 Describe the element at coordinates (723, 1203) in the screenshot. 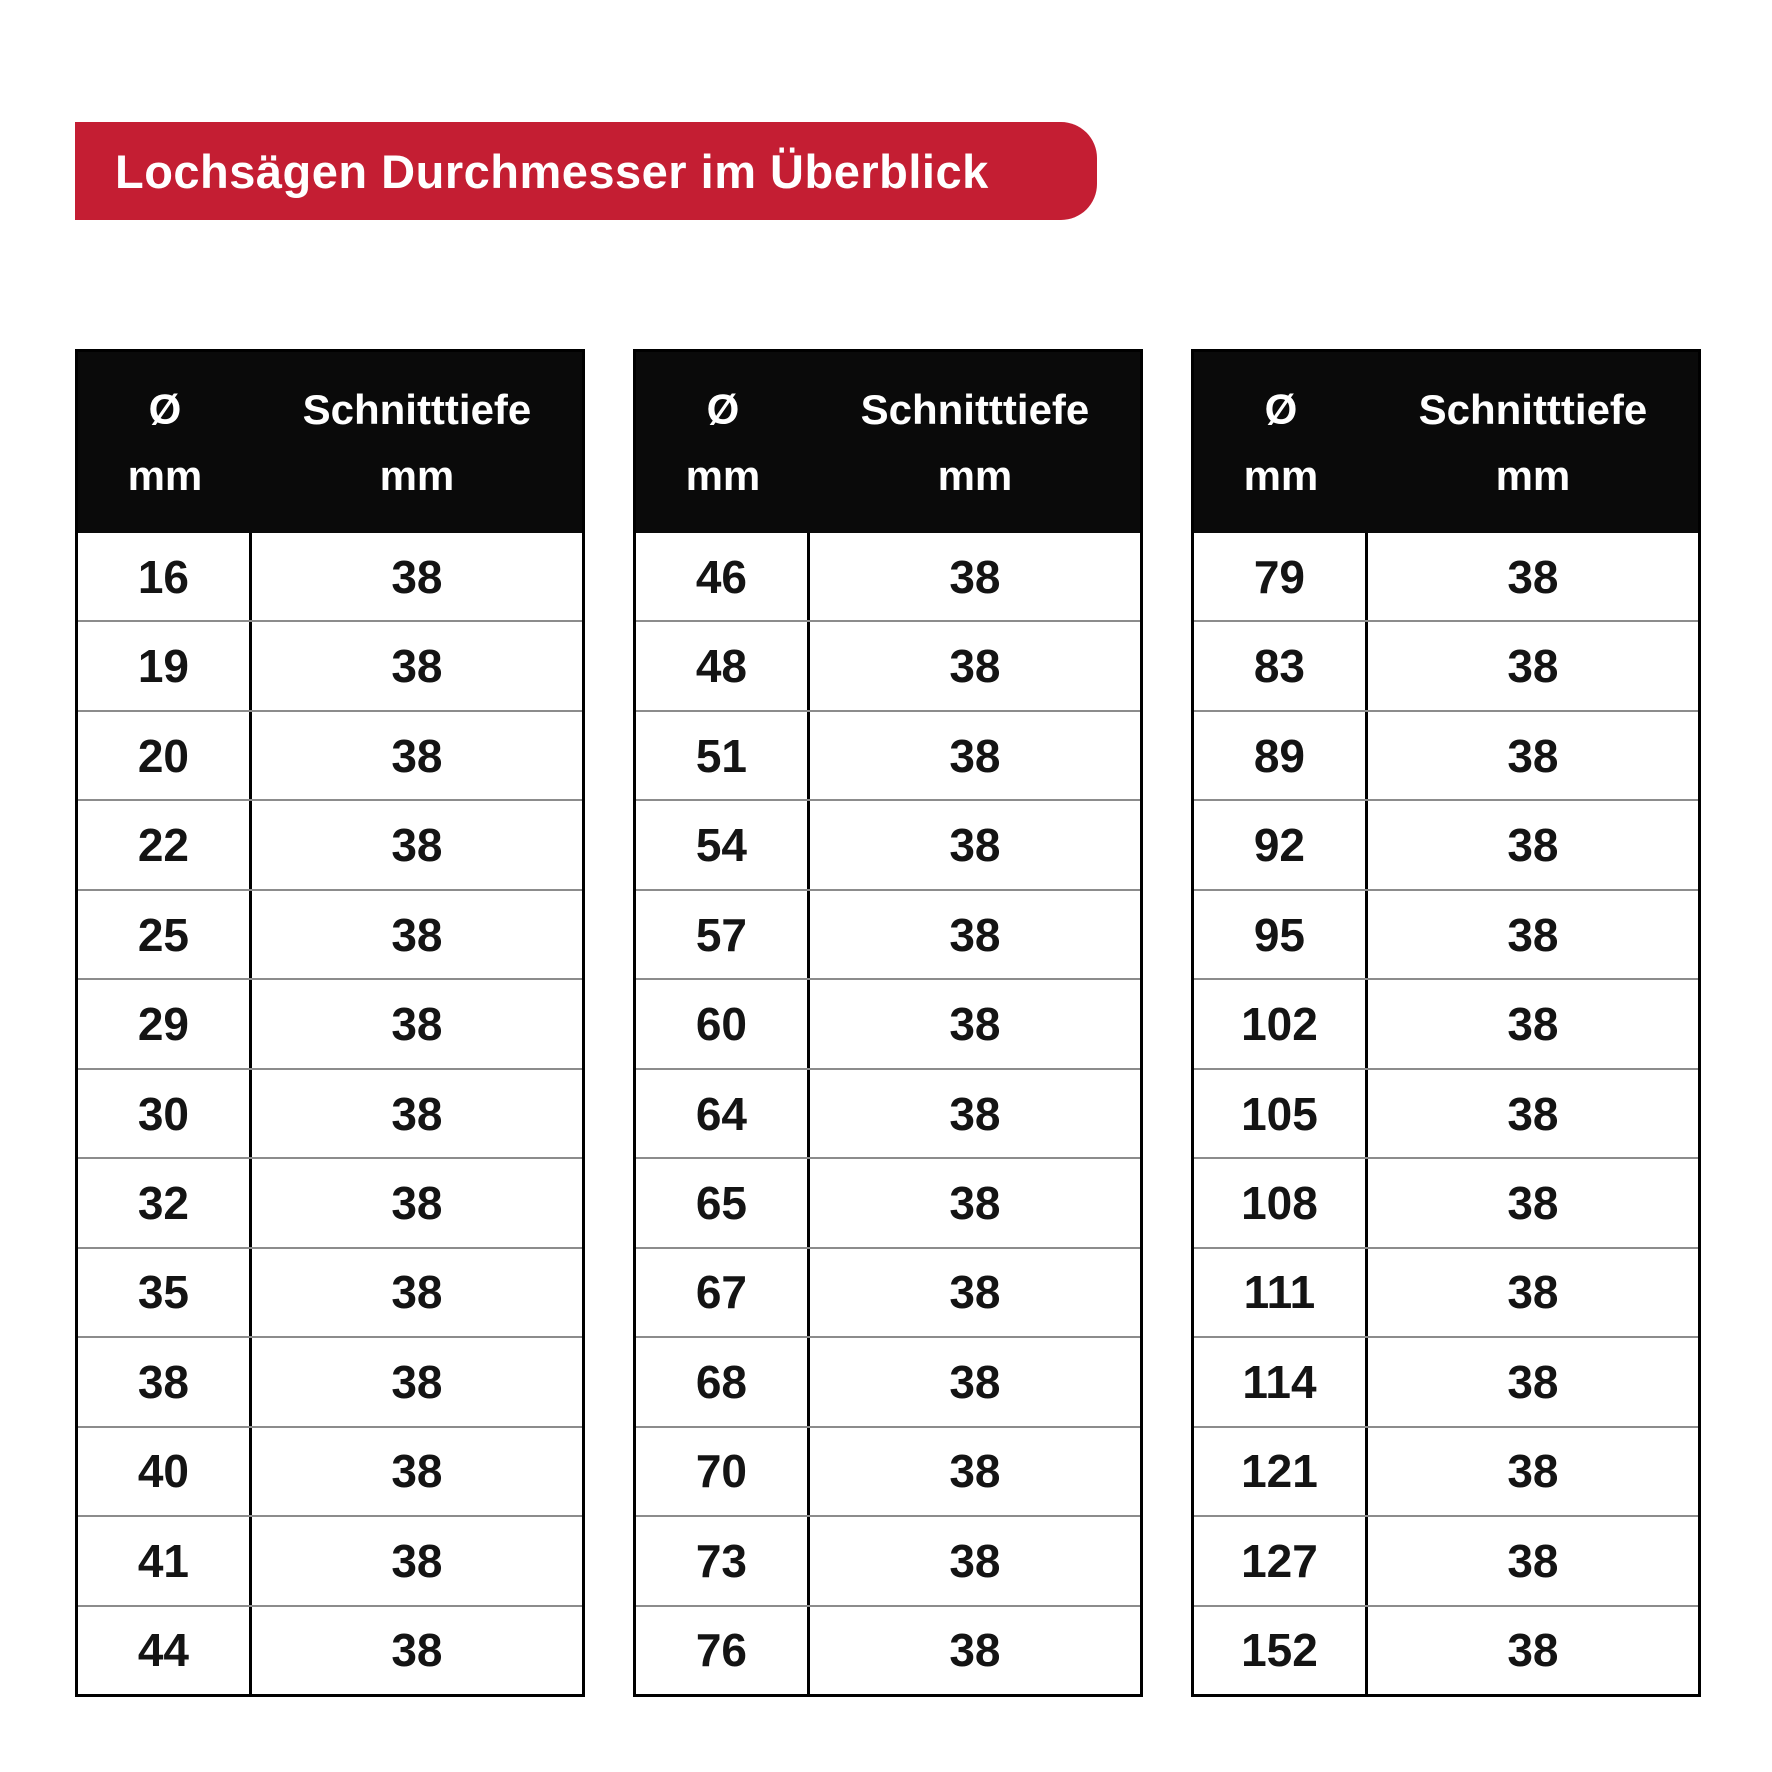

I see `diameter-value: 65` at that location.